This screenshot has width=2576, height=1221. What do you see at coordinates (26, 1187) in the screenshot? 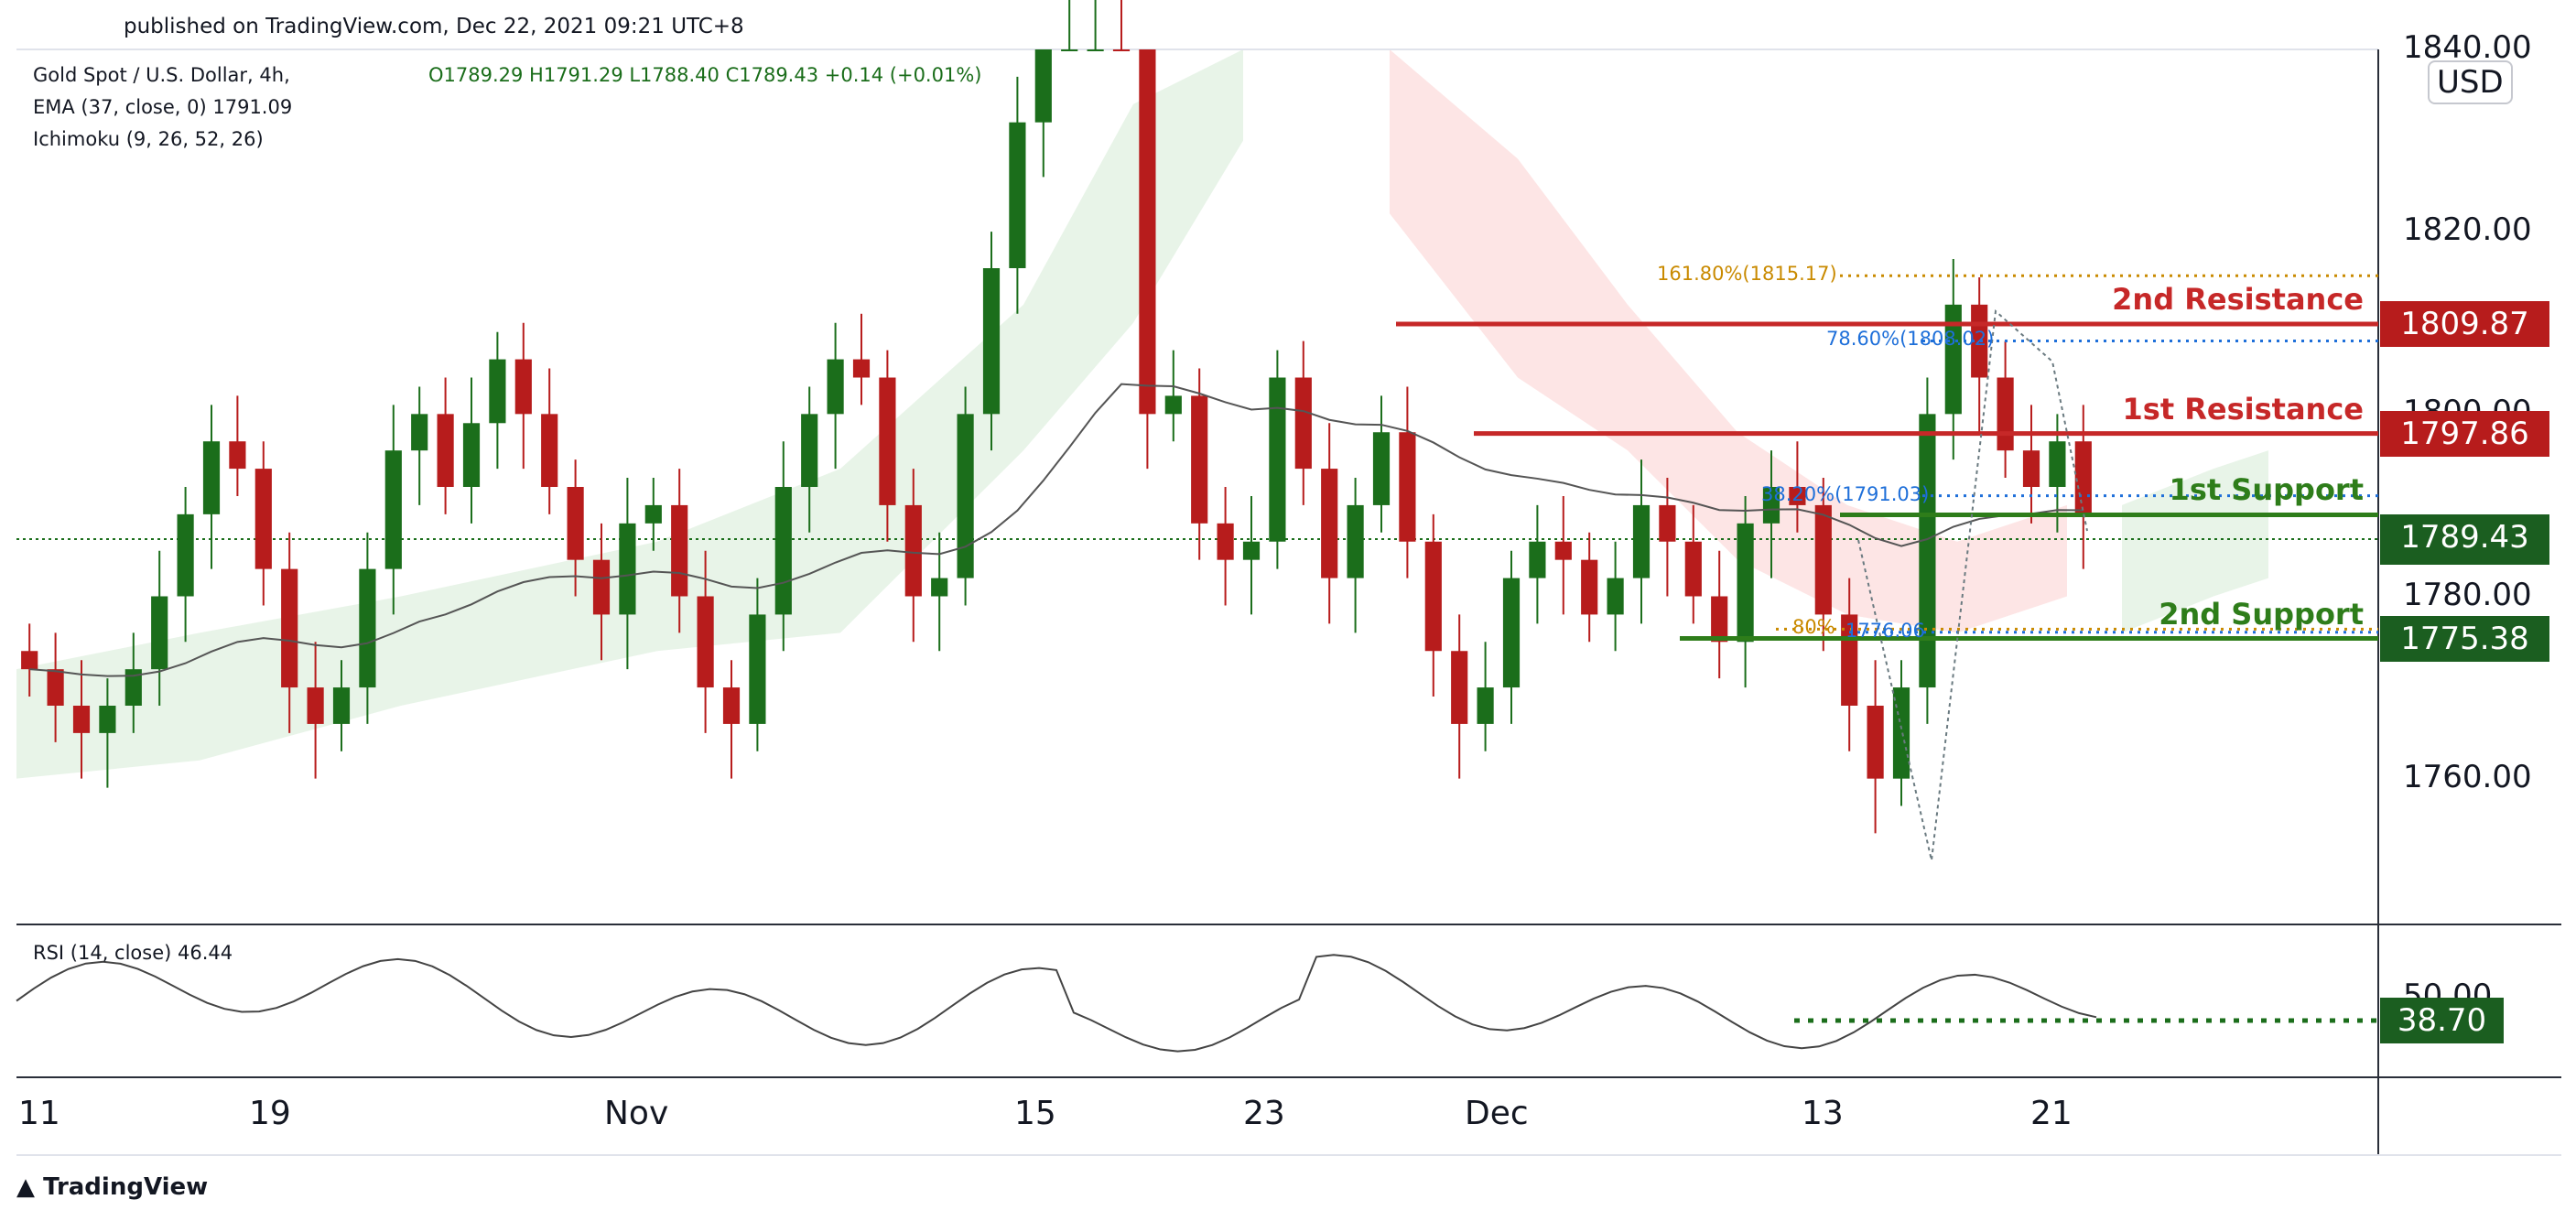
I see `tradingview-logo-icon: ▲` at bounding box center [26, 1187].